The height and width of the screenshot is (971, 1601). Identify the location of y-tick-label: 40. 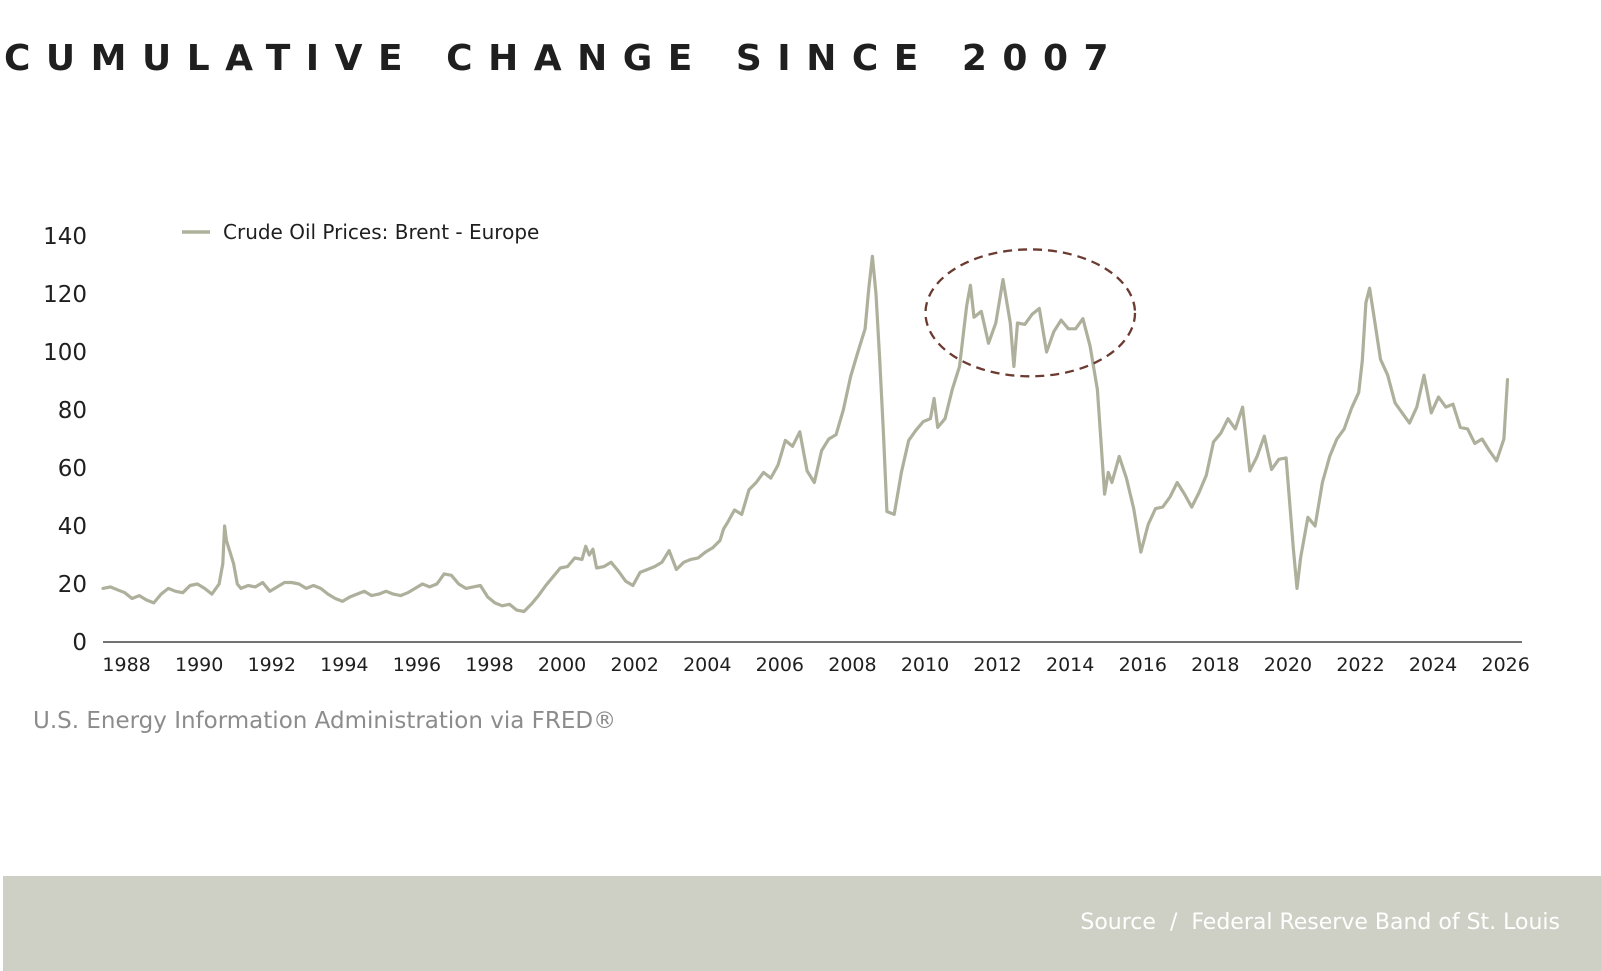
(72, 527).